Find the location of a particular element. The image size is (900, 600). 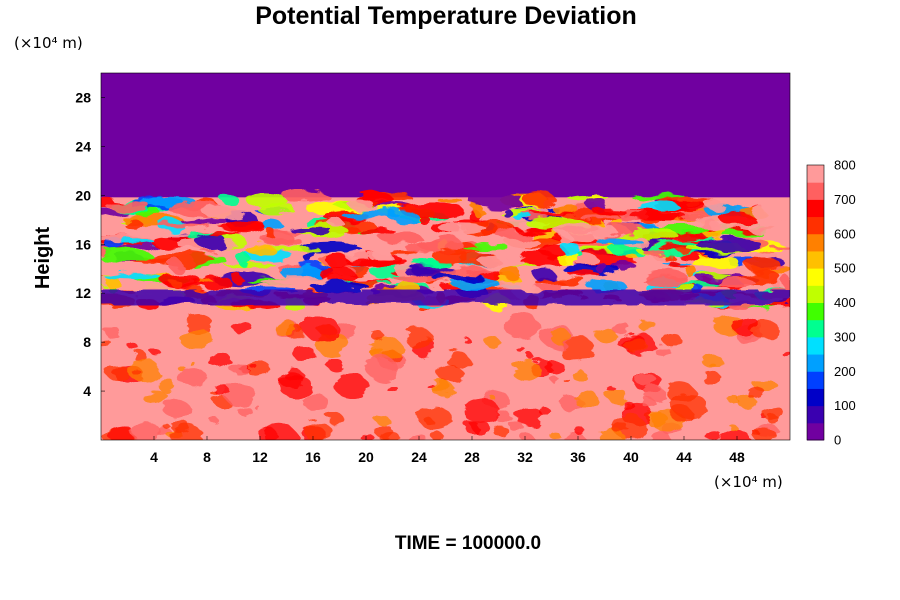

x-tick-label: 48 is located at coordinates (737, 457).